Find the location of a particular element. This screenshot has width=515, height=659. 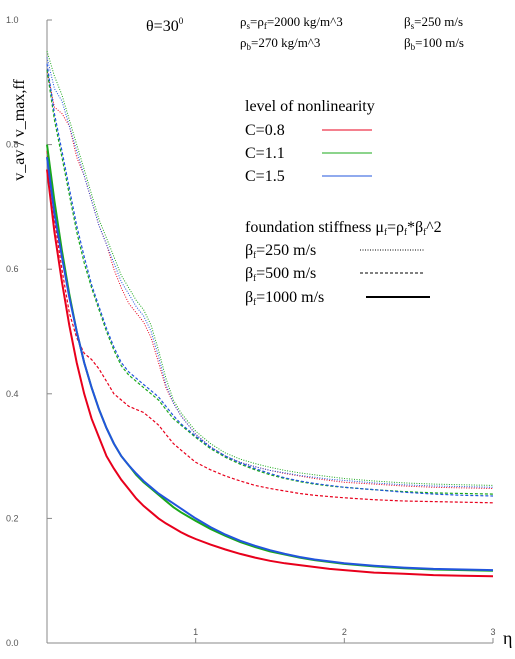

svg-text: ρb=270 kg/m^3 is located at coordinates (280, 43).